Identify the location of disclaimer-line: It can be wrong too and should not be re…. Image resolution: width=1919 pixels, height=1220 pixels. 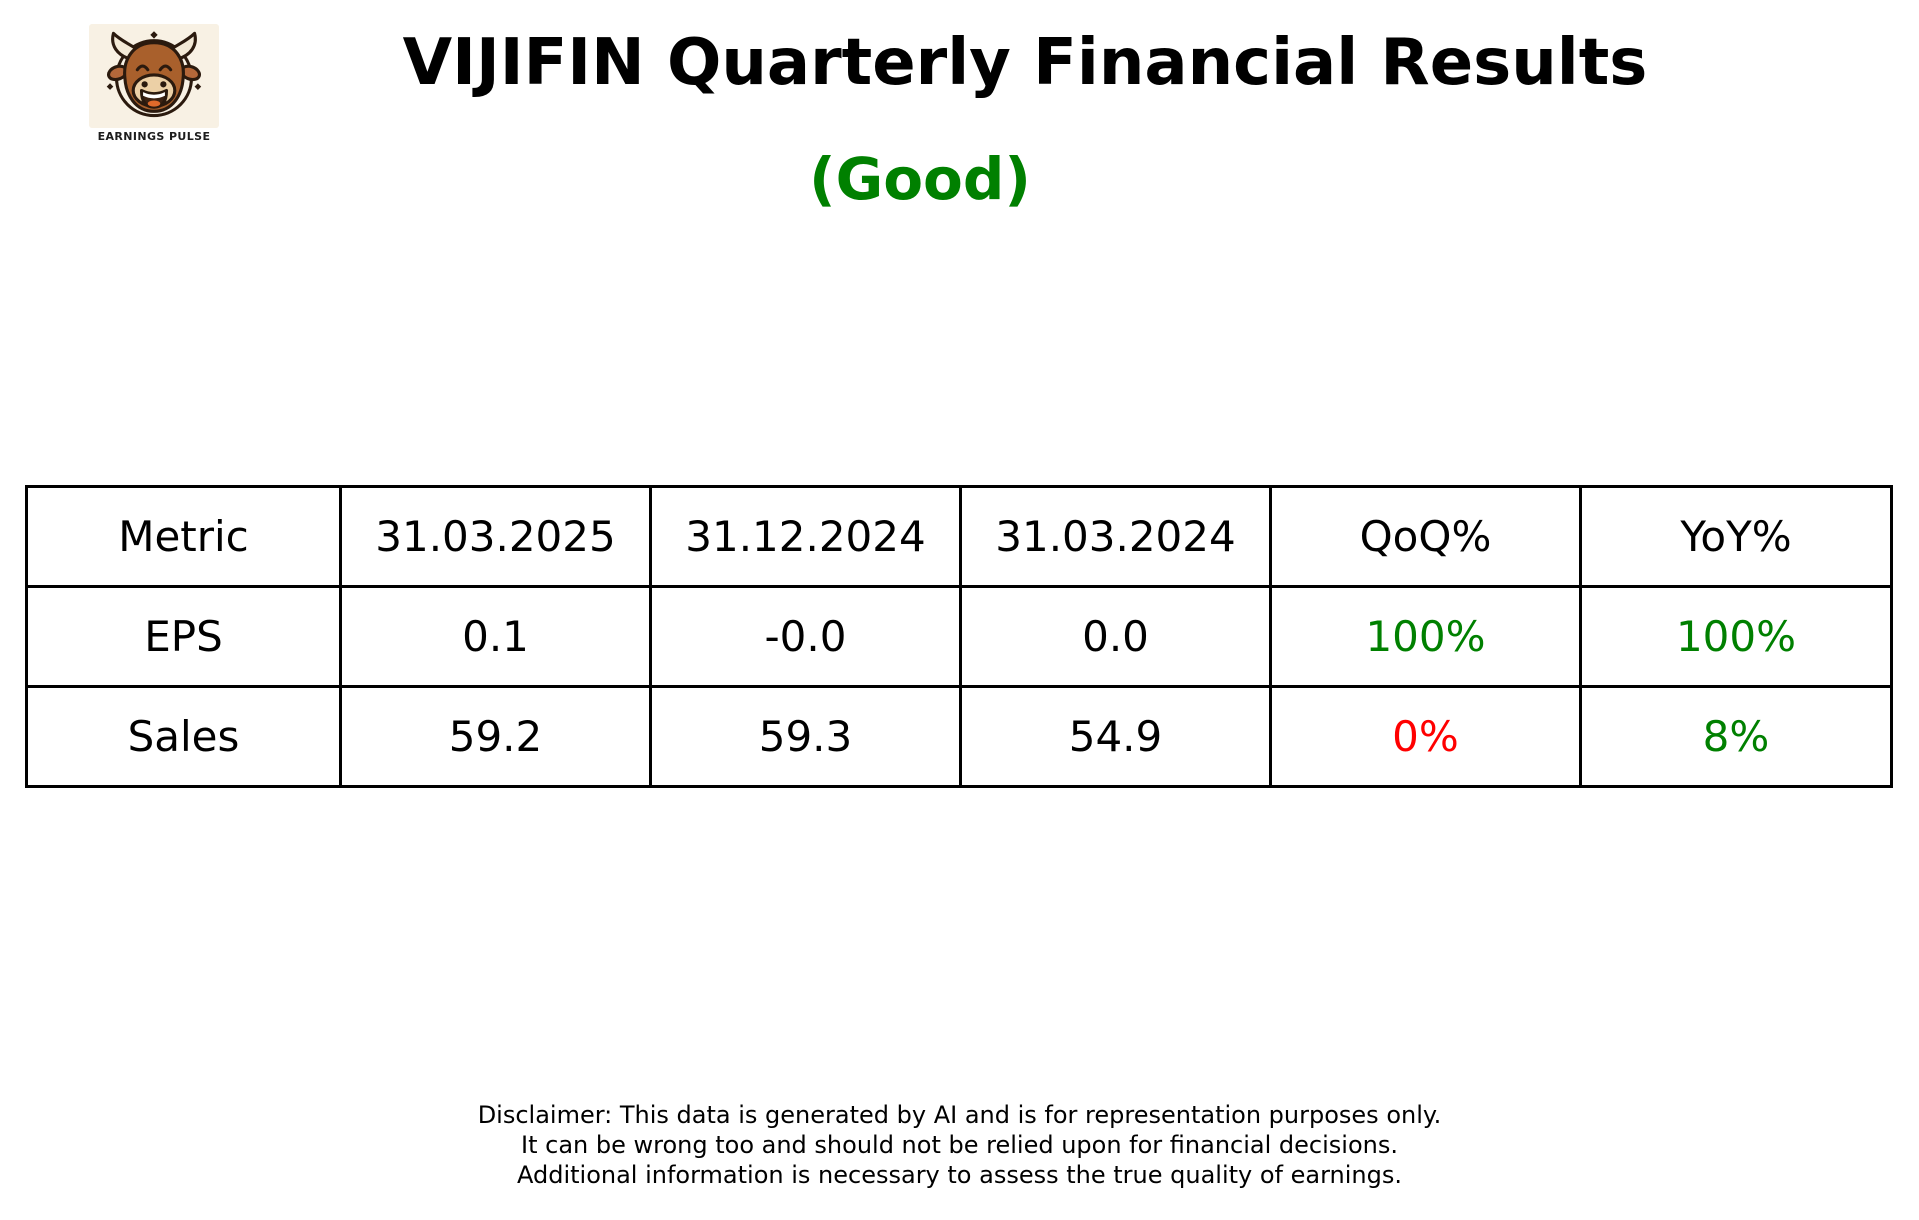
(959, 1145).